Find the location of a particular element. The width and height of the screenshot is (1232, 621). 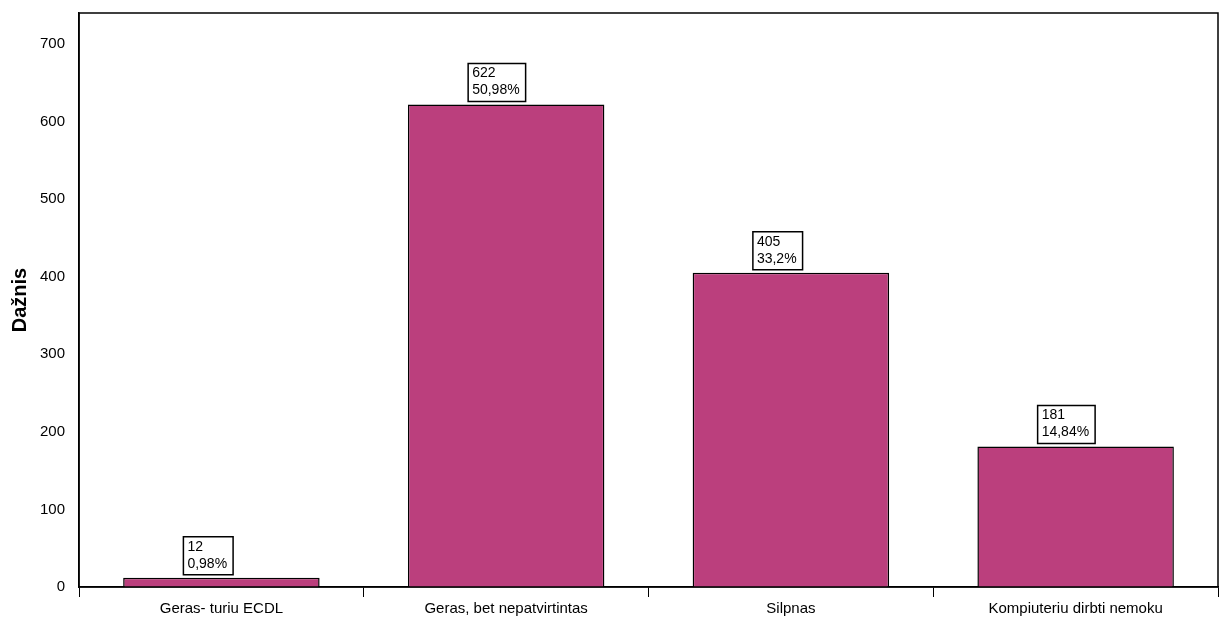

x-tick-label: Geras, bet nepatvirtintas is located at coordinates (506, 608).